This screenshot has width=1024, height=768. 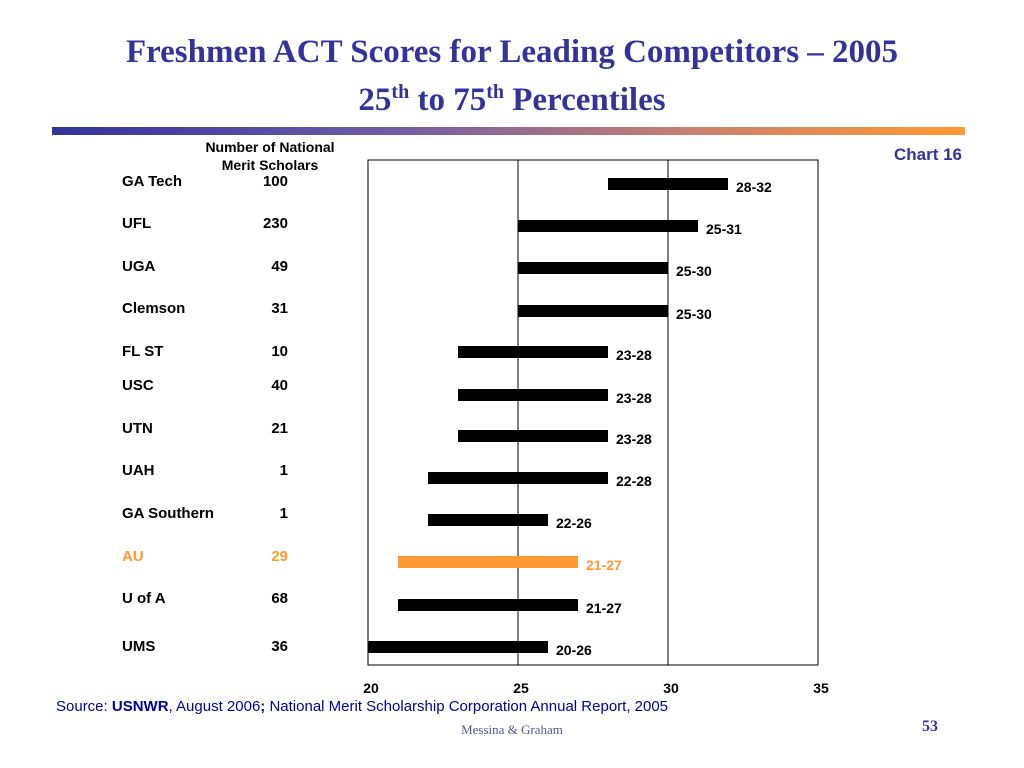 What do you see at coordinates (574, 523) in the screenshot?
I see `range-label: 22-26` at bounding box center [574, 523].